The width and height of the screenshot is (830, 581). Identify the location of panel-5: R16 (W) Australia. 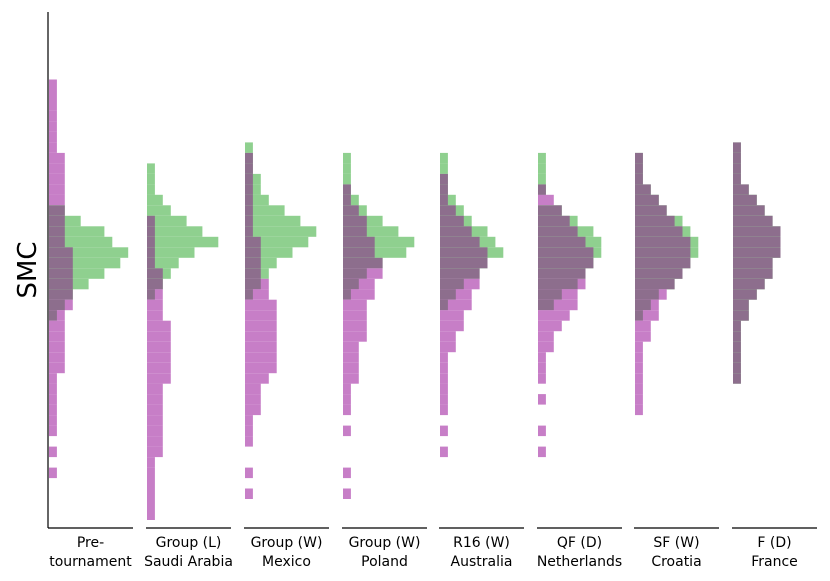
(481, 361).